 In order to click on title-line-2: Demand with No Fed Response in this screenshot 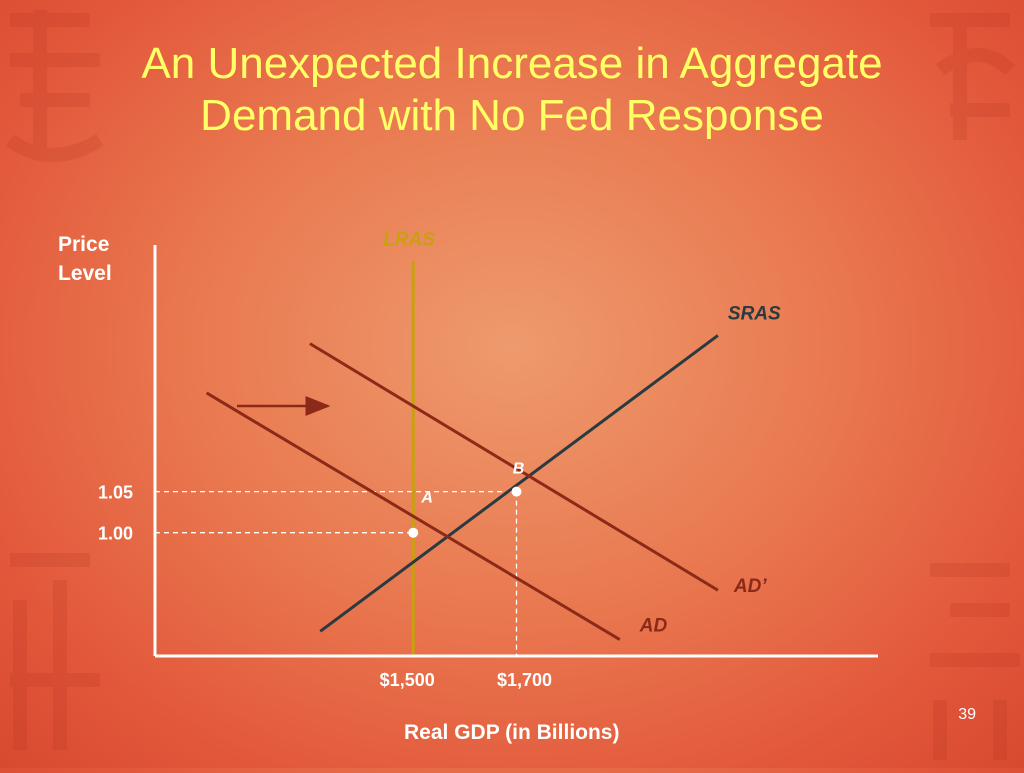, I will do `click(512, 115)`.